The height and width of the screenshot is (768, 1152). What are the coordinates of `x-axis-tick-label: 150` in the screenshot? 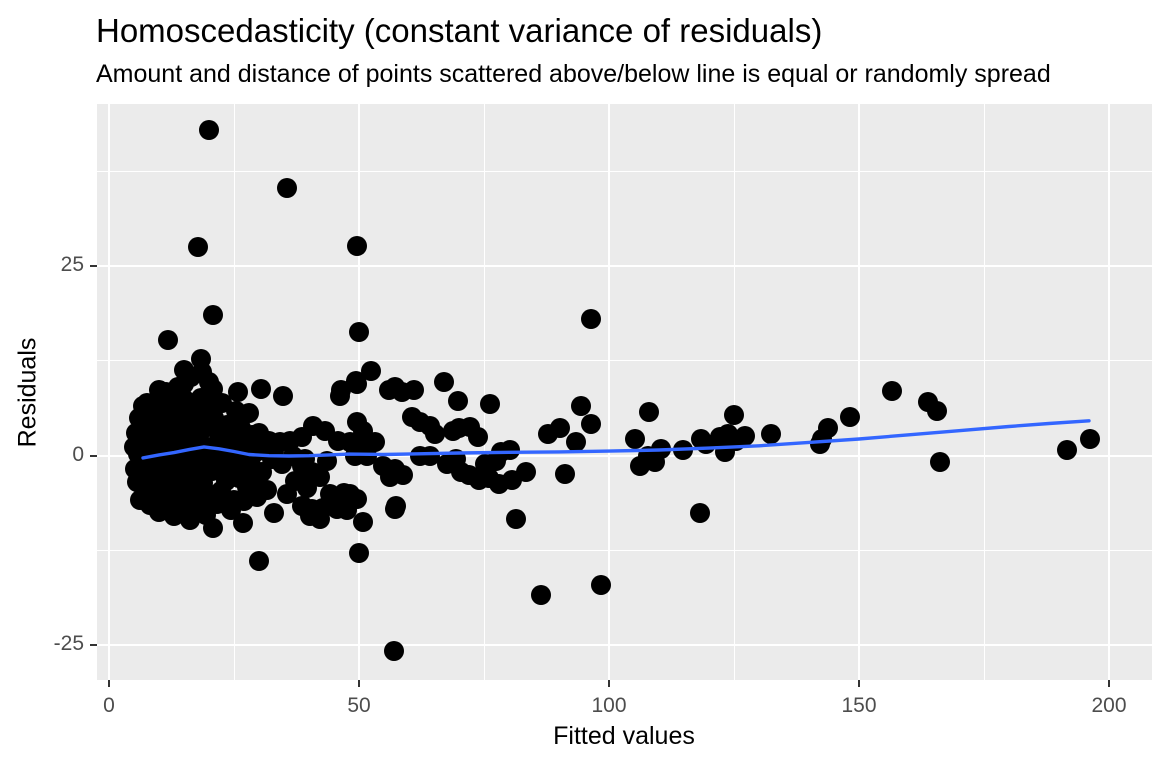 It's located at (859, 705).